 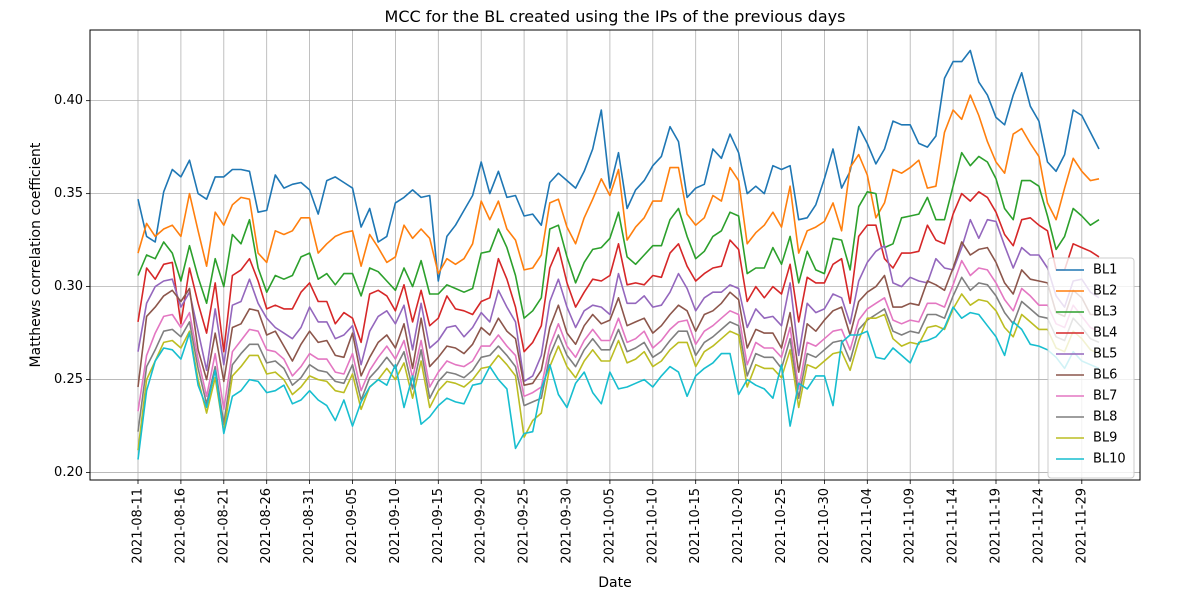 What do you see at coordinates (68, 286) in the screenshot?
I see `y-tick-label: 0.30` at bounding box center [68, 286].